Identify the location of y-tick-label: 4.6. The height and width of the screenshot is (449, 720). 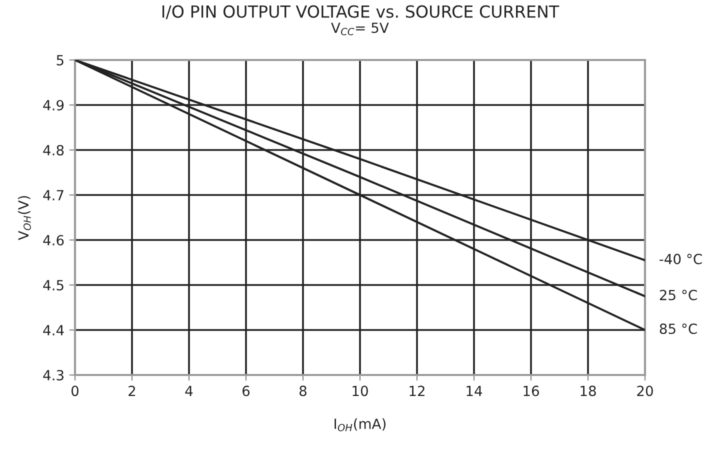
(53, 240).